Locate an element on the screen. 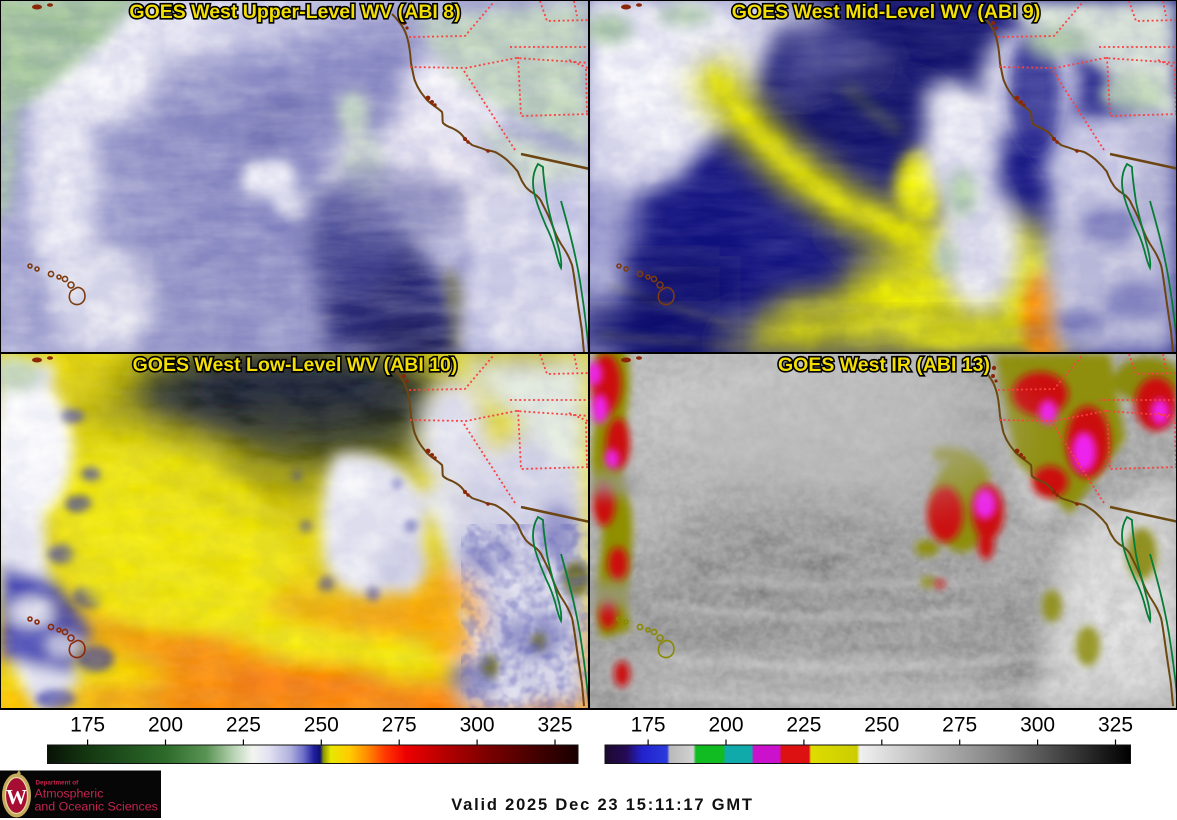 This screenshot has height=820, width=1177. svg-text: GOES West IR (ABI 13) is located at coordinates (884, 365).